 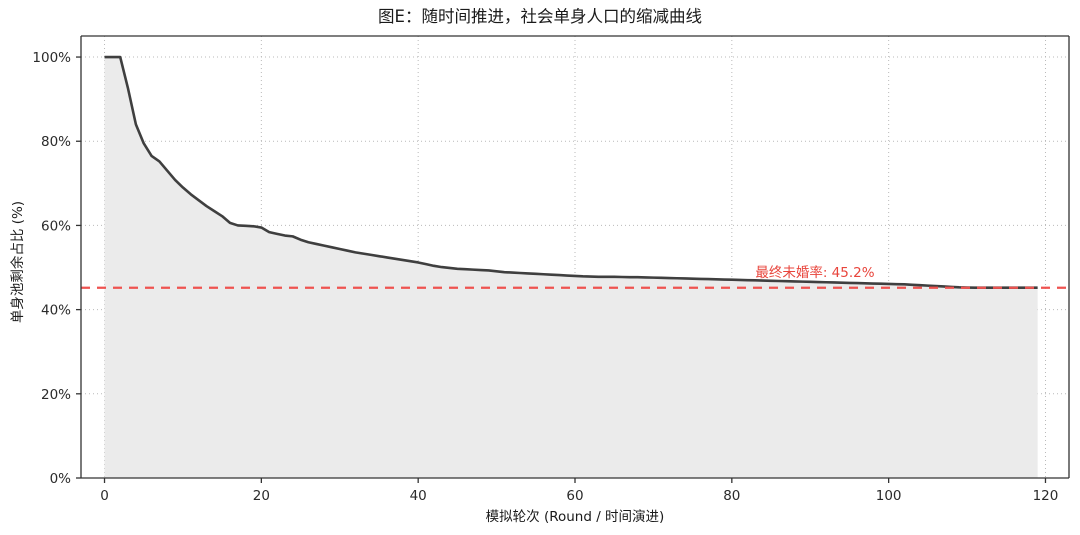 I want to click on reference-line-annotation: 最终未婚率: 45.2%, so click(x=814, y=272).